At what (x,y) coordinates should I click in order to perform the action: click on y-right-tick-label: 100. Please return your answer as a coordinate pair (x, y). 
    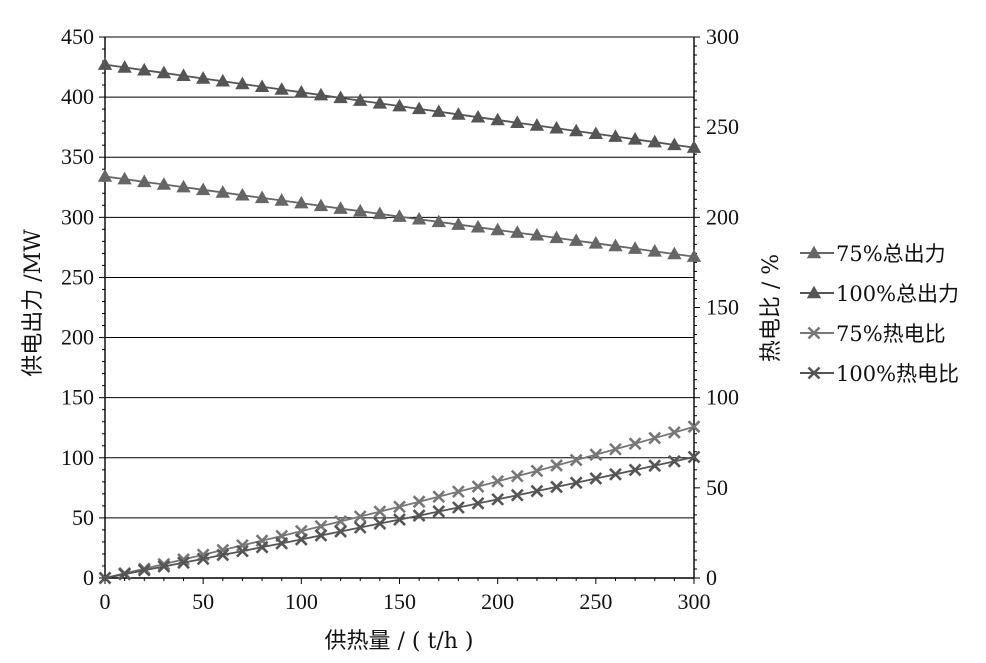
    Looking at the image, I should click on (722, 397).